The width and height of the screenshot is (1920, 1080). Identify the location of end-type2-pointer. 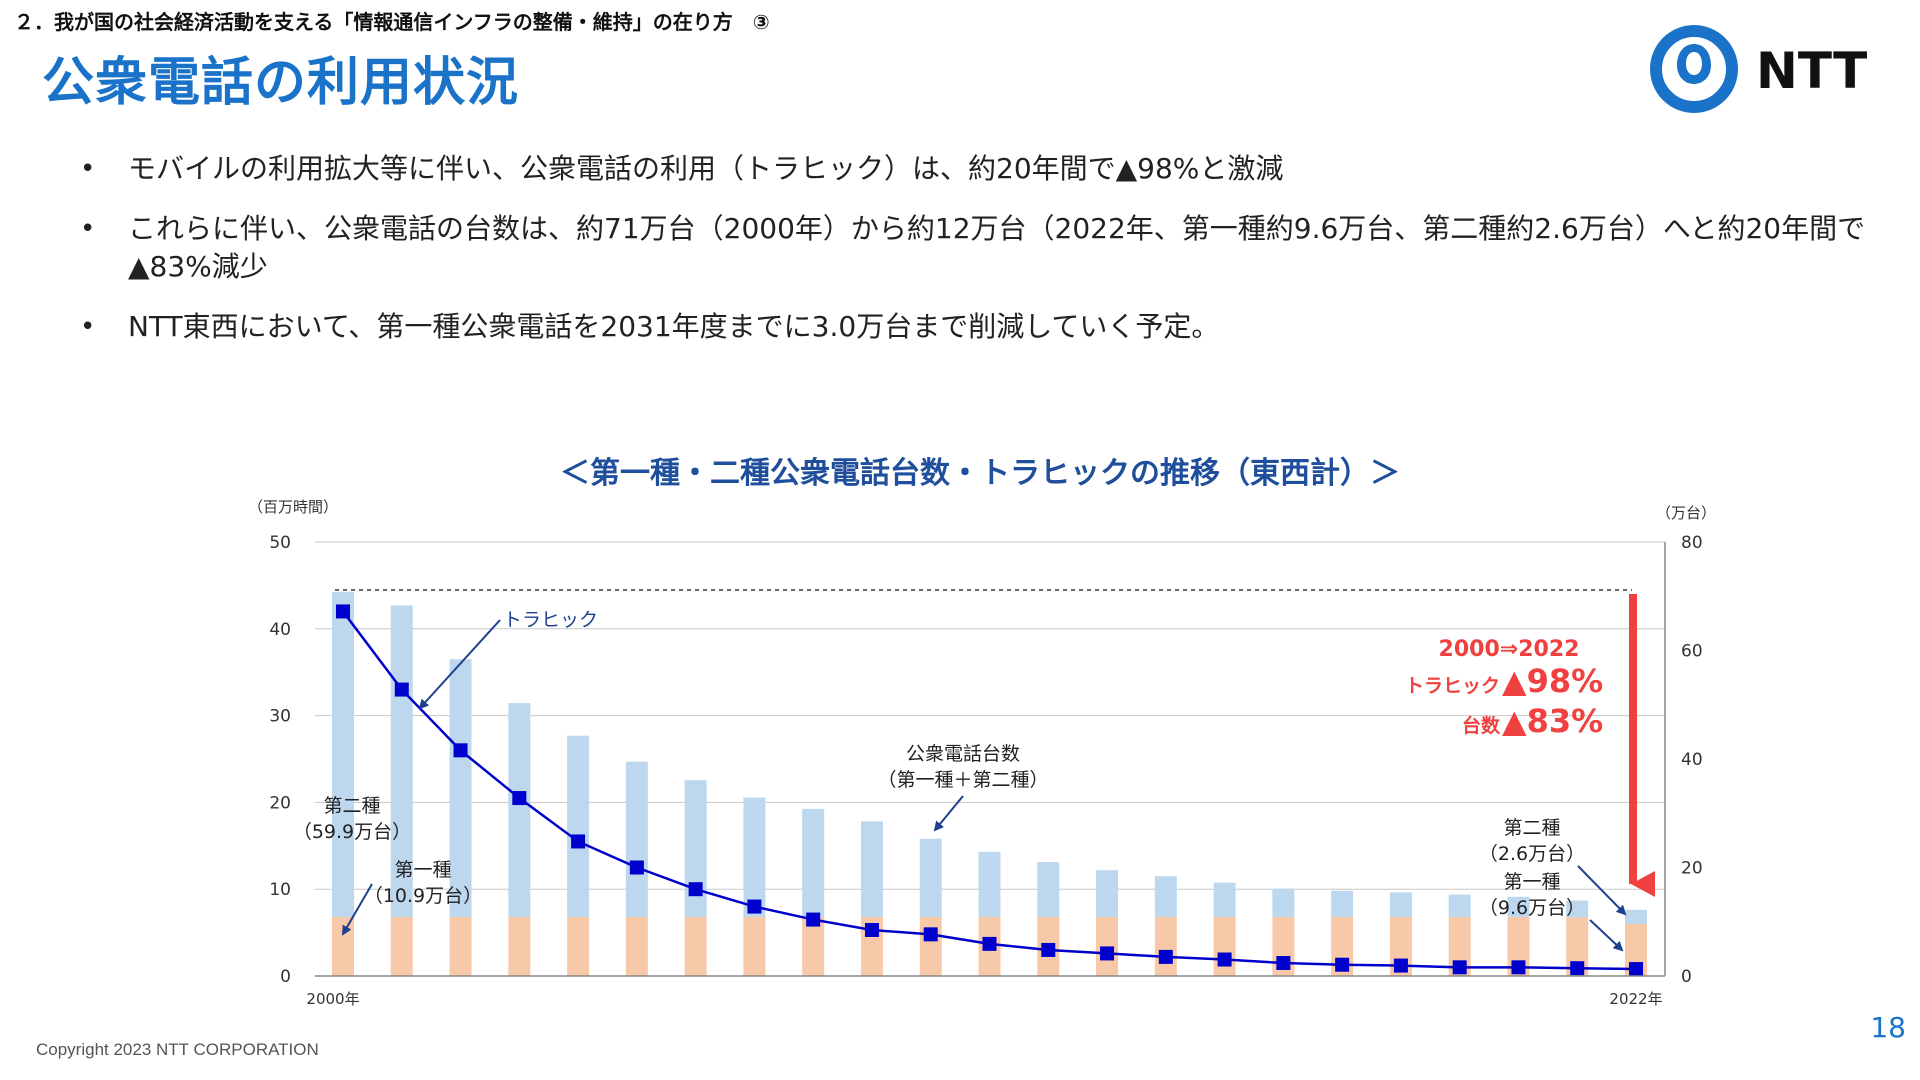
(1602, 890).